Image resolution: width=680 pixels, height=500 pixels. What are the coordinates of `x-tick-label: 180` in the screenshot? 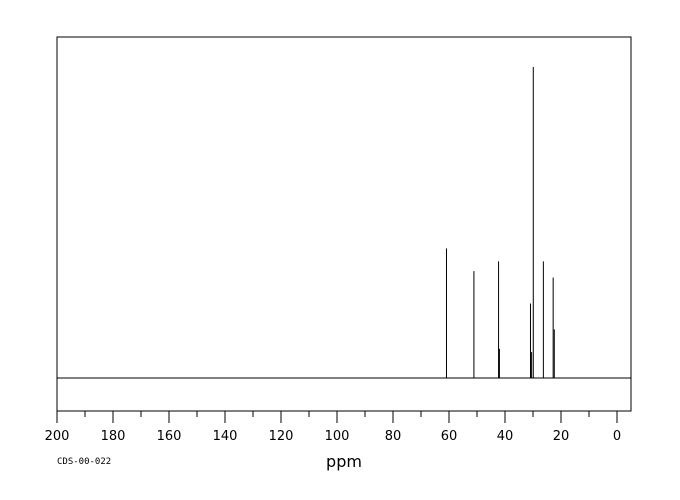 It's located at (113, 436).